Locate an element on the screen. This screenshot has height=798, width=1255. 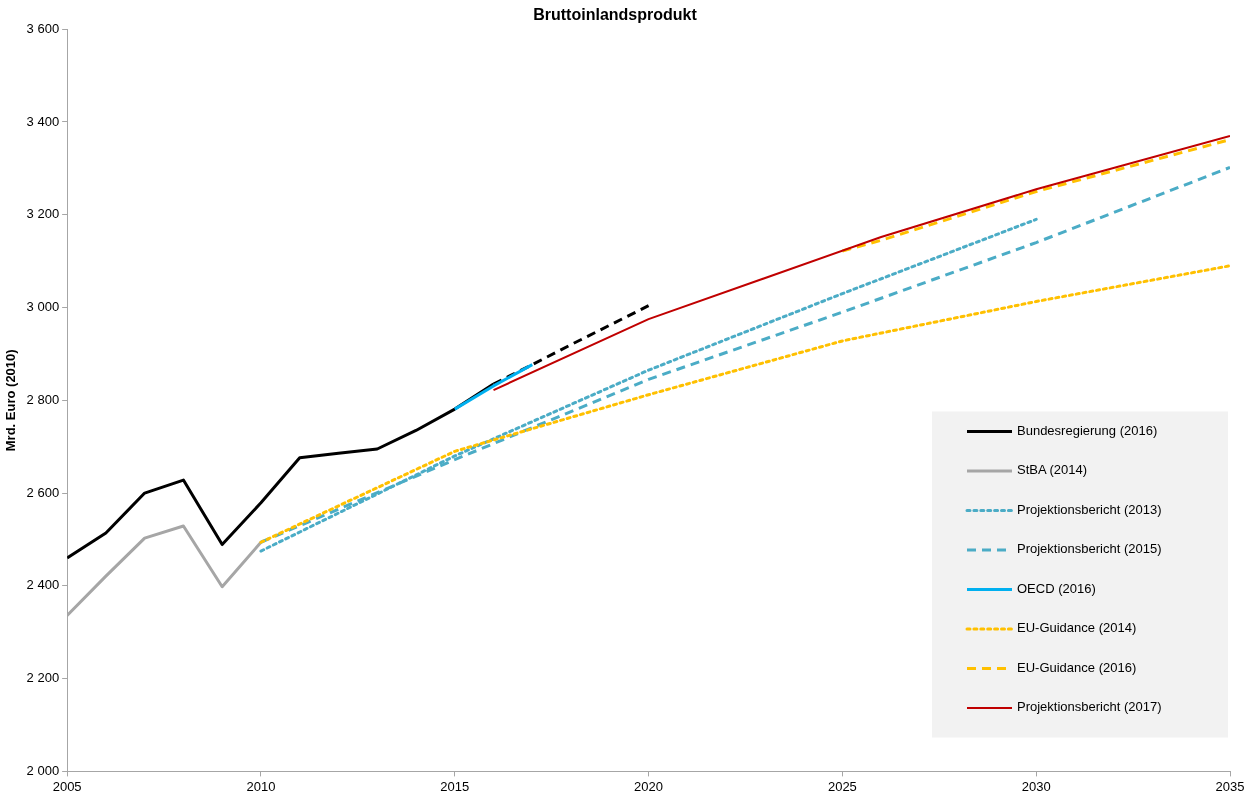
y-tick-label: 3 200 is located at coordinates (43, 214).